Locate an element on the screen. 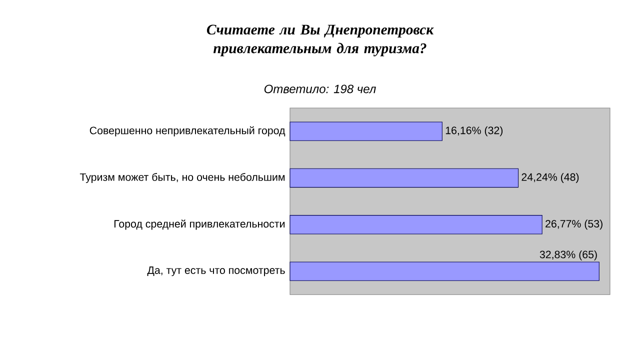  chart-subtitle: Ответило: 198 чел is located at coordinates (320, 89).